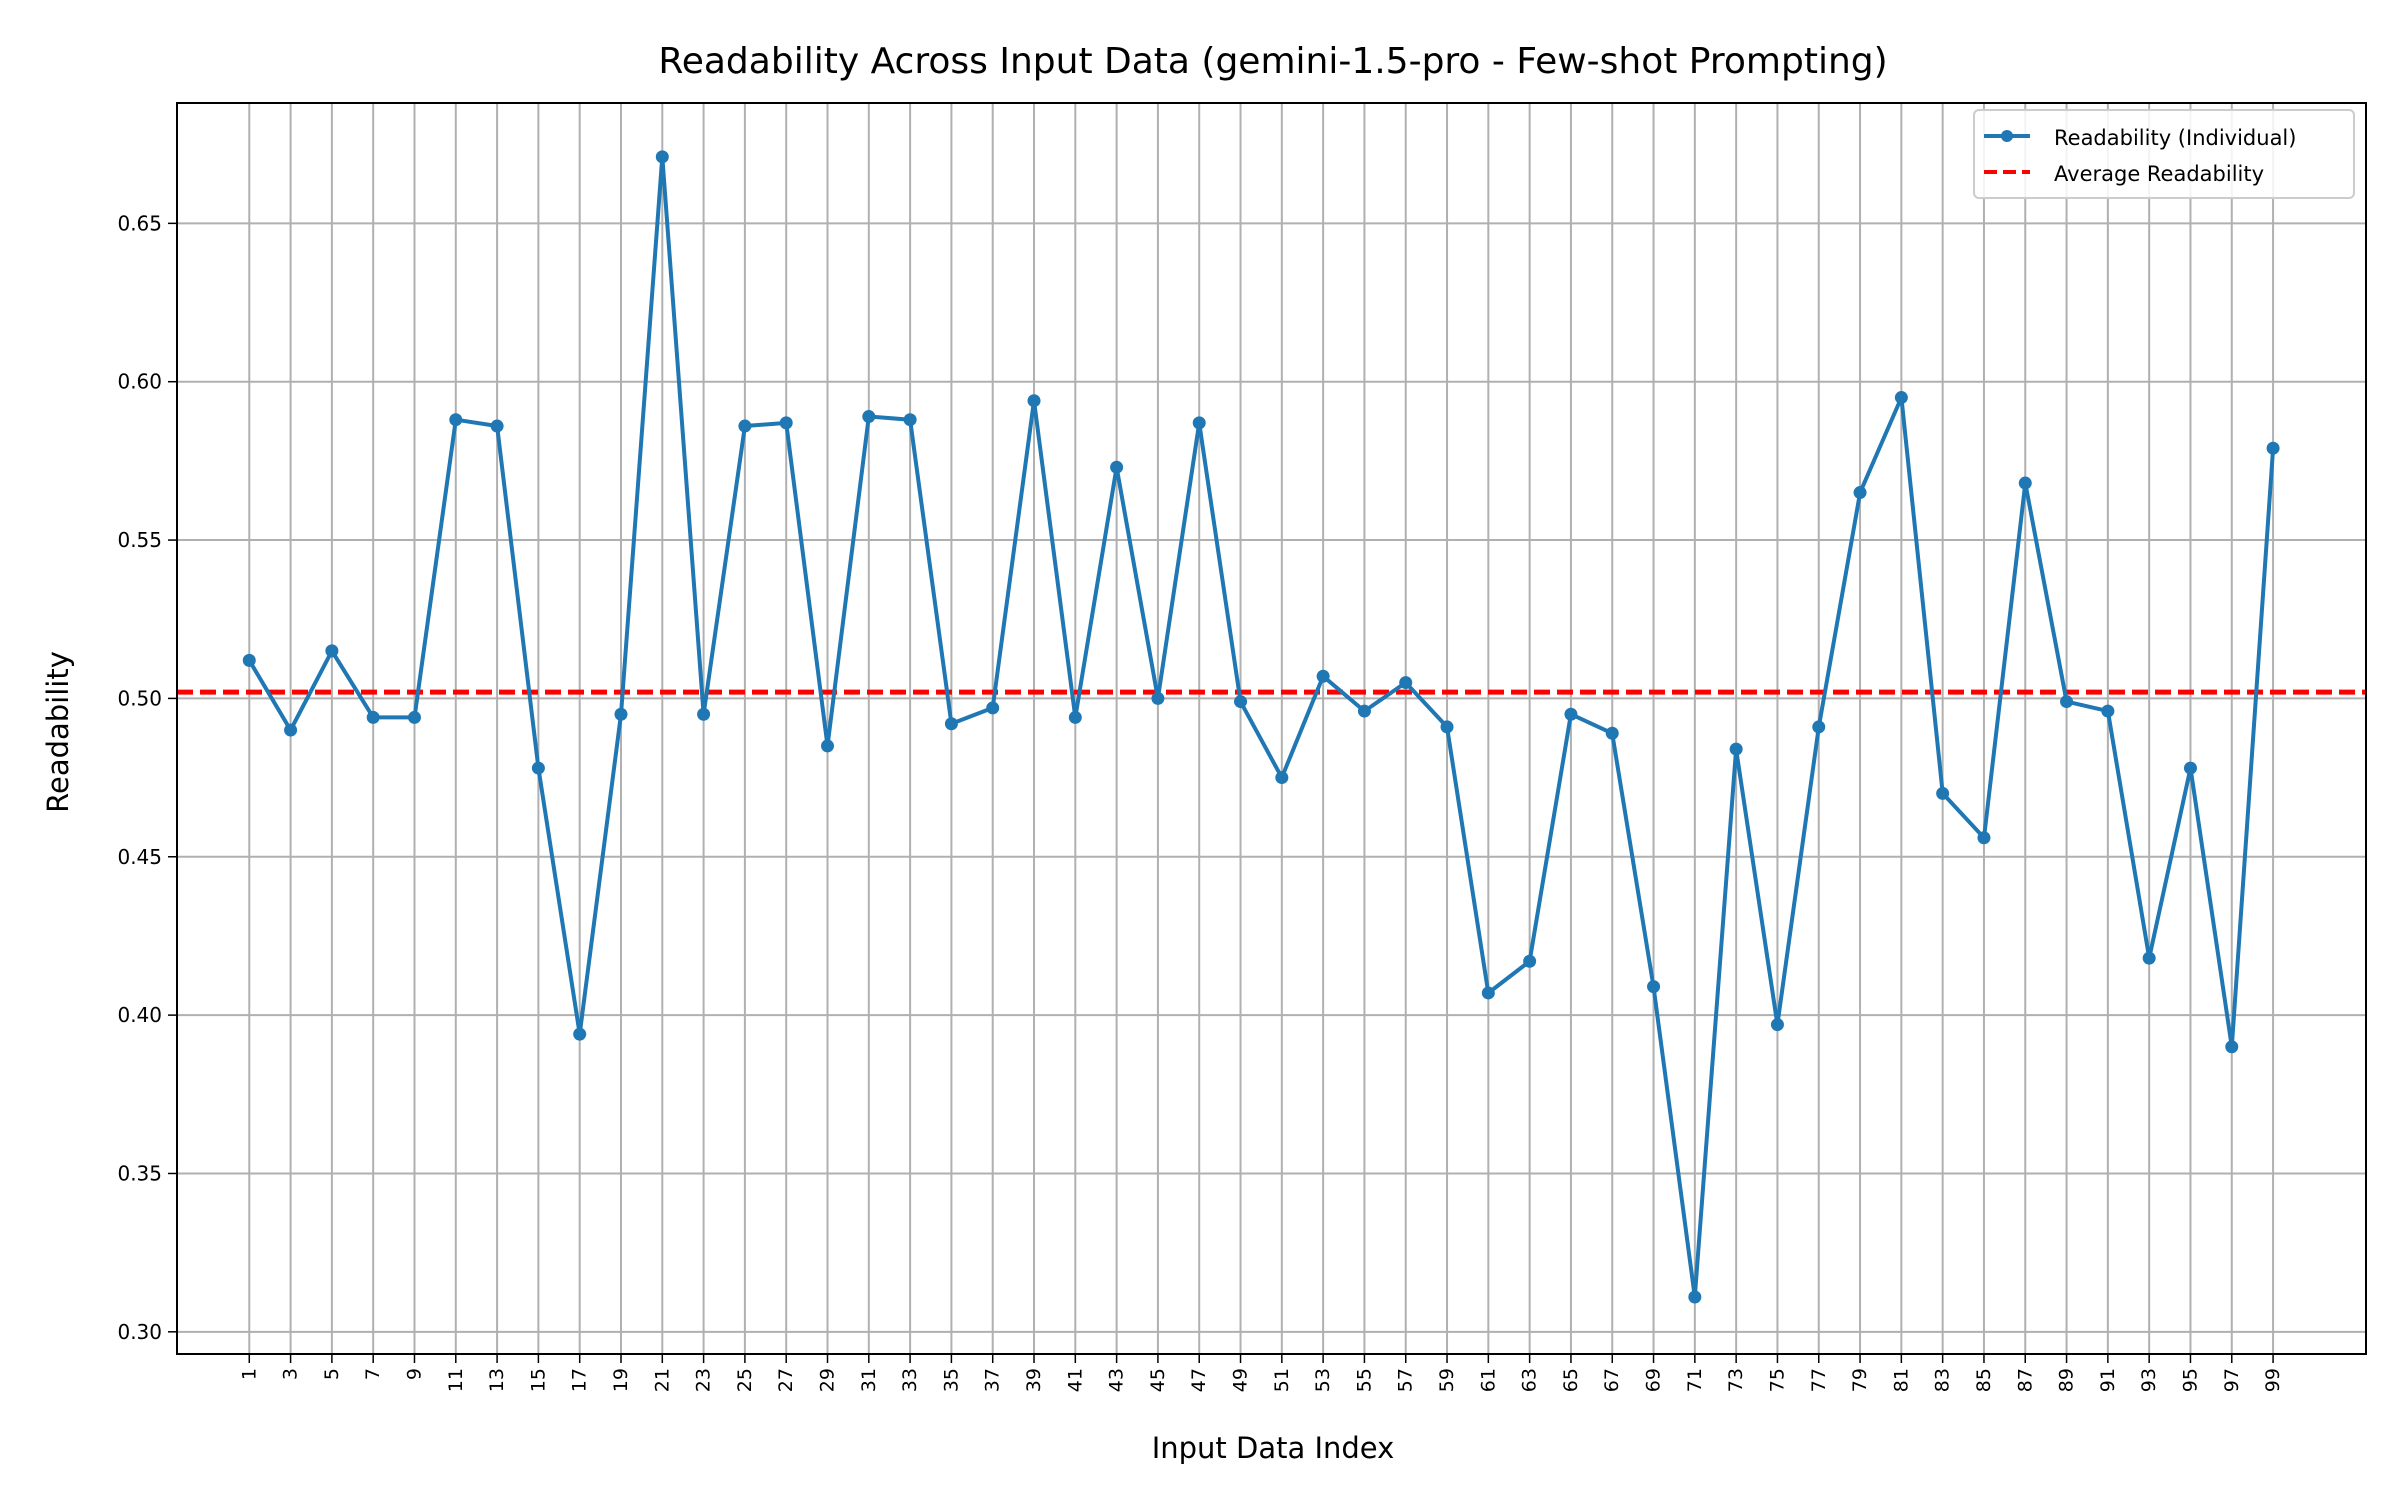  What do you see at coordinates (147, 777) in the screenshot?
I see `y-axis-ticks: 0.30 0.35 0.40 0.45 0.50 0.55 0.60 0.65` at bounding box center [147, 777].